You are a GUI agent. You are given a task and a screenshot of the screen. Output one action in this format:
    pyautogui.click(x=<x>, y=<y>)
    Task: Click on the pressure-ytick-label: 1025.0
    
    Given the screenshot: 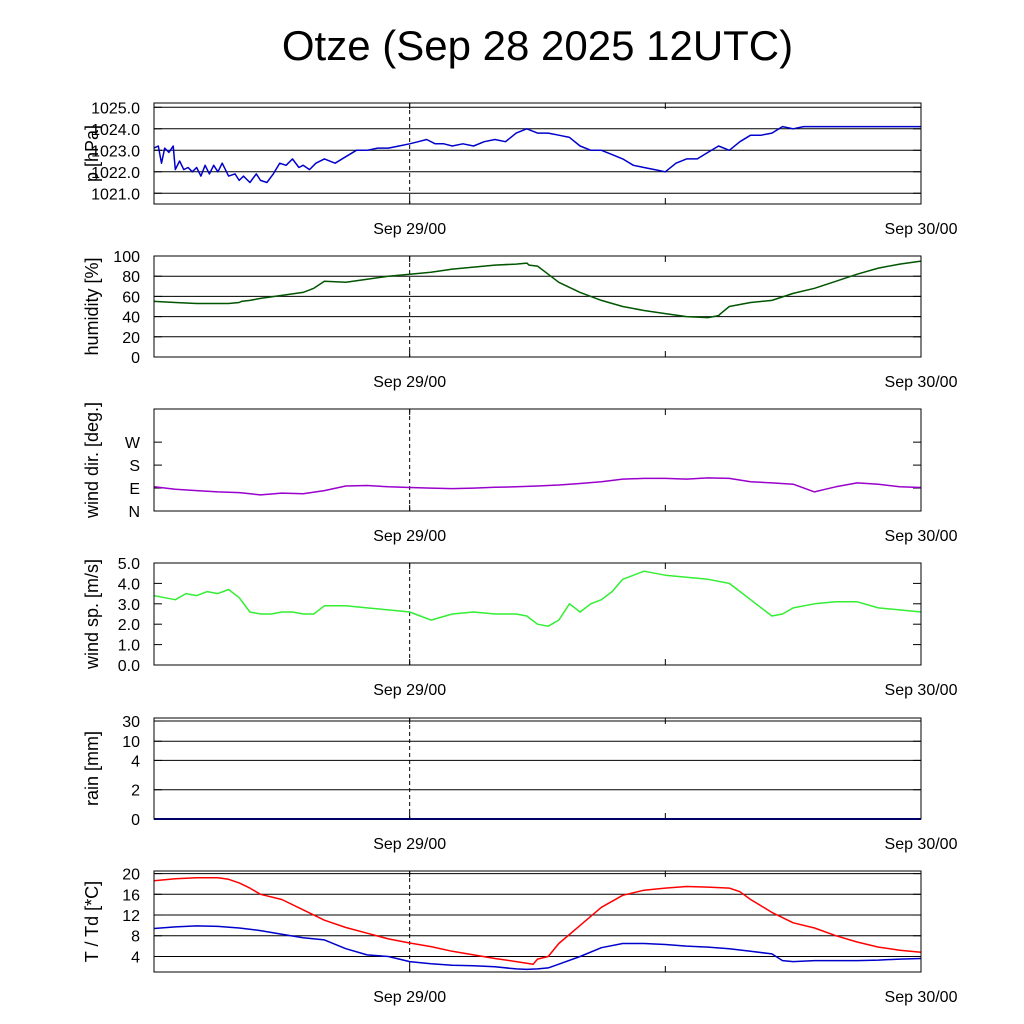 What is the action you would take?
    pyautogui.click(x=115, y=108)
    